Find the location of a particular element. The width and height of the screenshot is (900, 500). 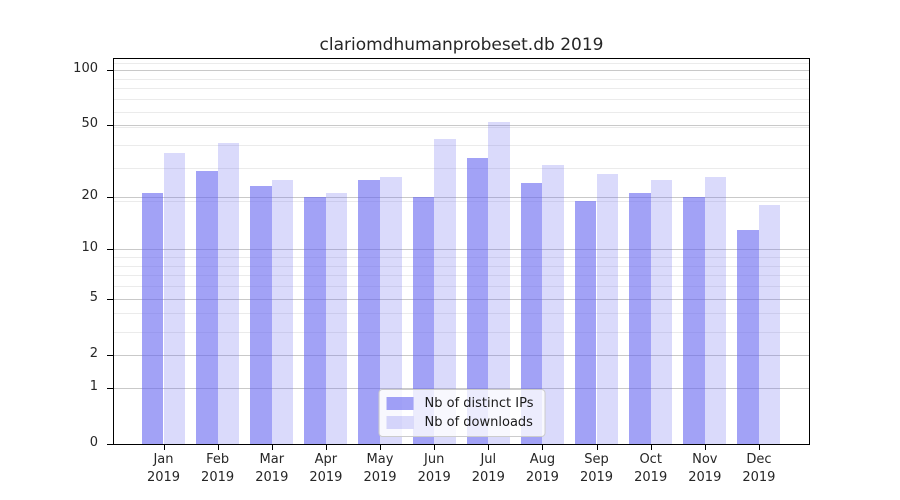

bar-distinct-ips-jun is located at coordinates (423, 320).